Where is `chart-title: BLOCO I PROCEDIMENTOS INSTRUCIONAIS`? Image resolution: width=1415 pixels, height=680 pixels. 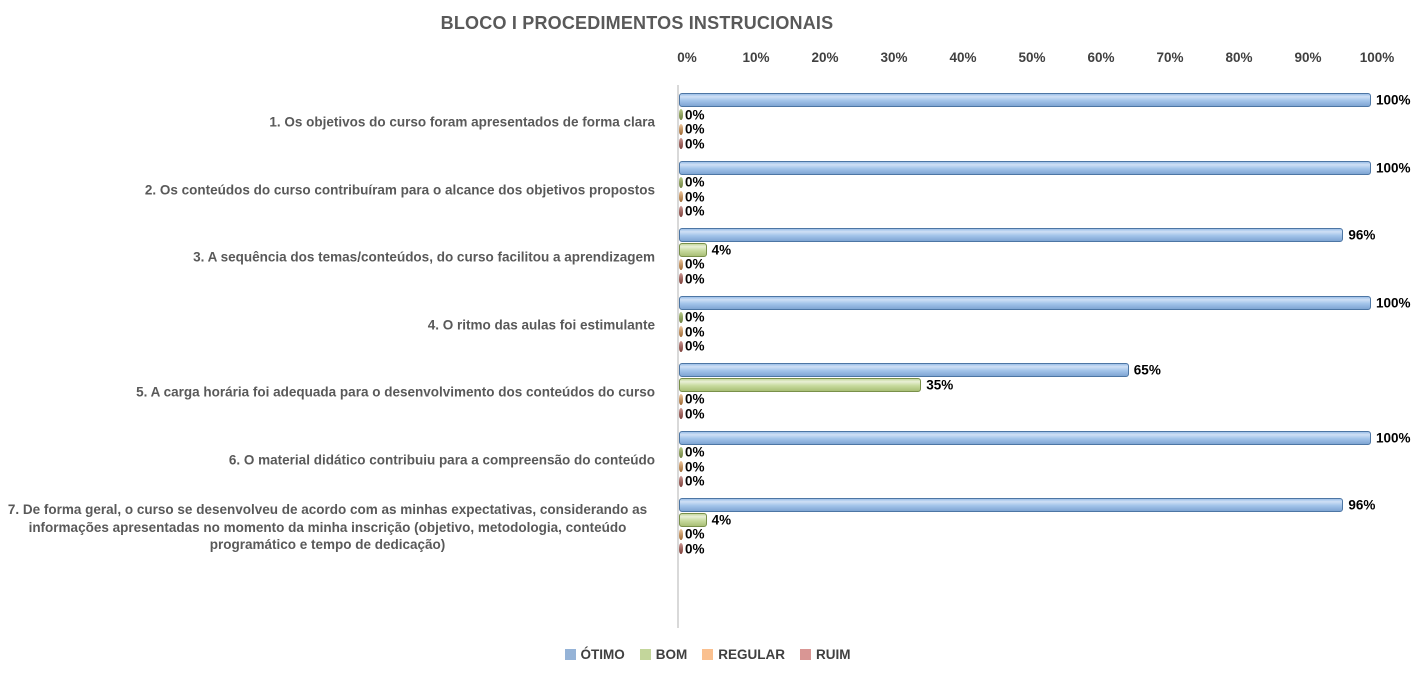
chart-title: BLOCO I PROCEDIMENTOS INSTRUCIONAIS is located at coordinates (637, 23).